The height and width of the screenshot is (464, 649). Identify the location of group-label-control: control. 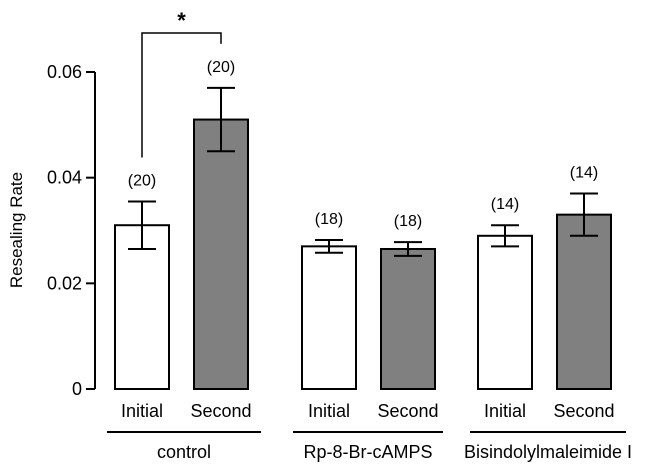
(184, 452).